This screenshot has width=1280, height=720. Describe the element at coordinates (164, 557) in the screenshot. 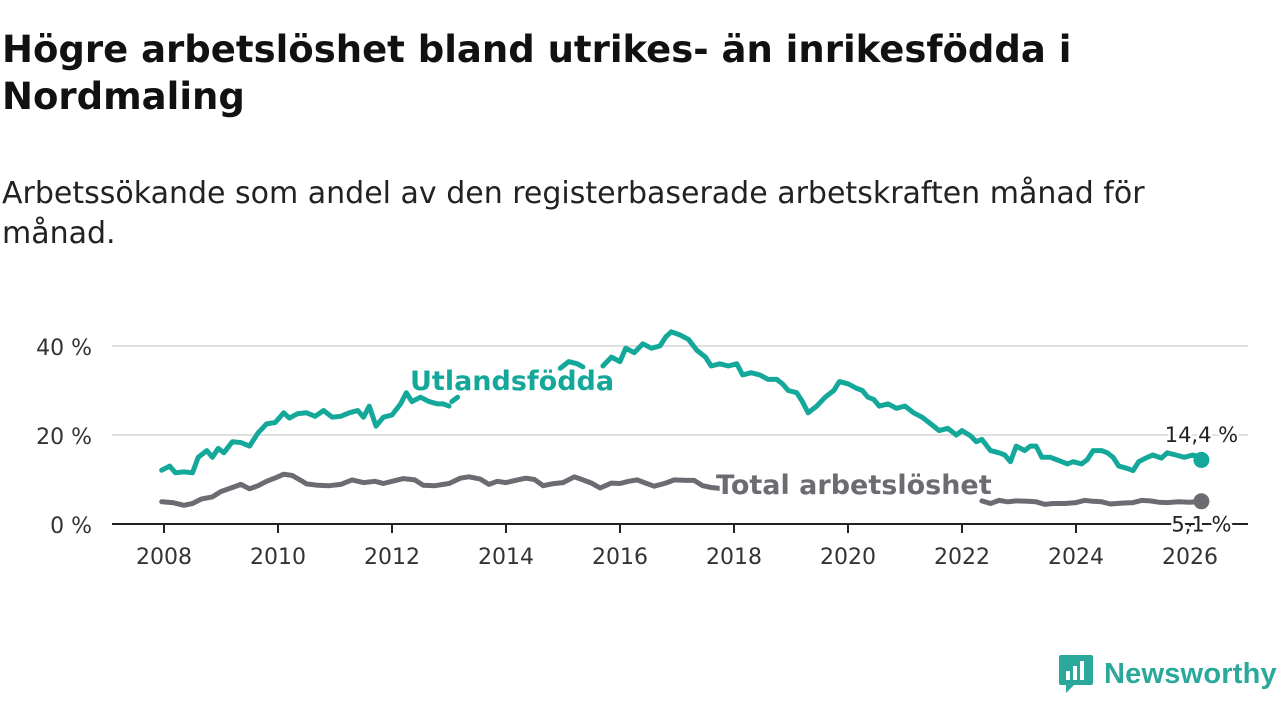

I see `x-tick-label: 2008` at that location.